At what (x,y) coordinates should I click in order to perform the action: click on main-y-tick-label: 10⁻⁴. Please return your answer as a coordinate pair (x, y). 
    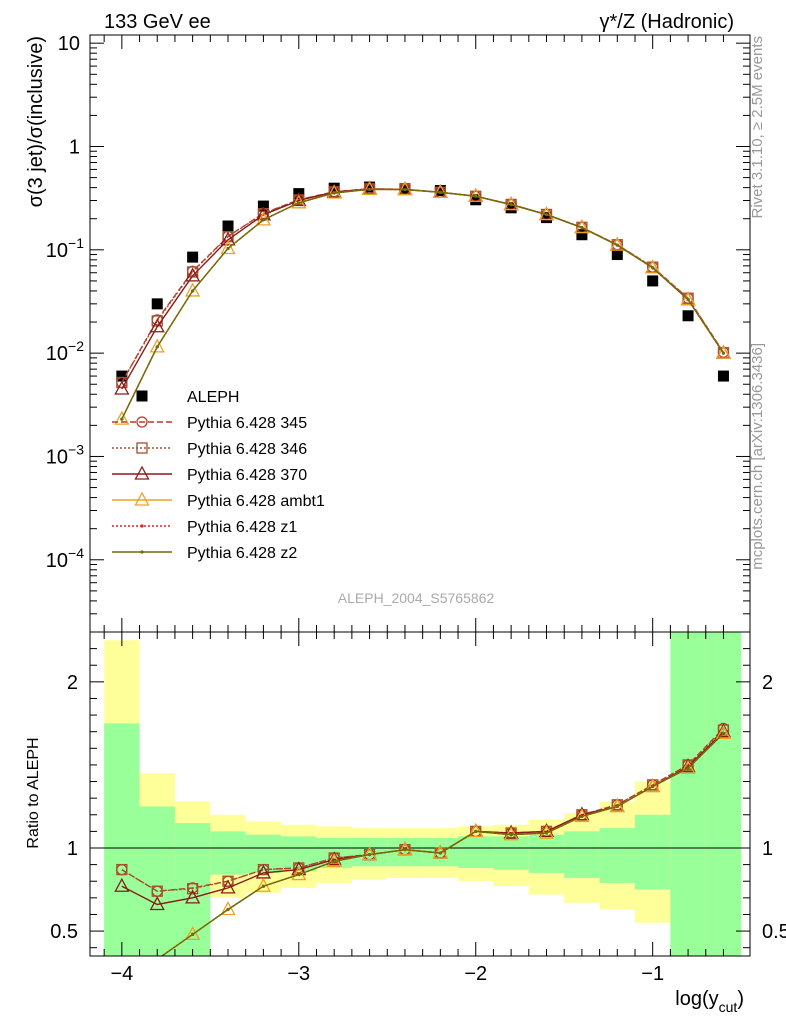
    Looking at the image, I should click on (65, 558).